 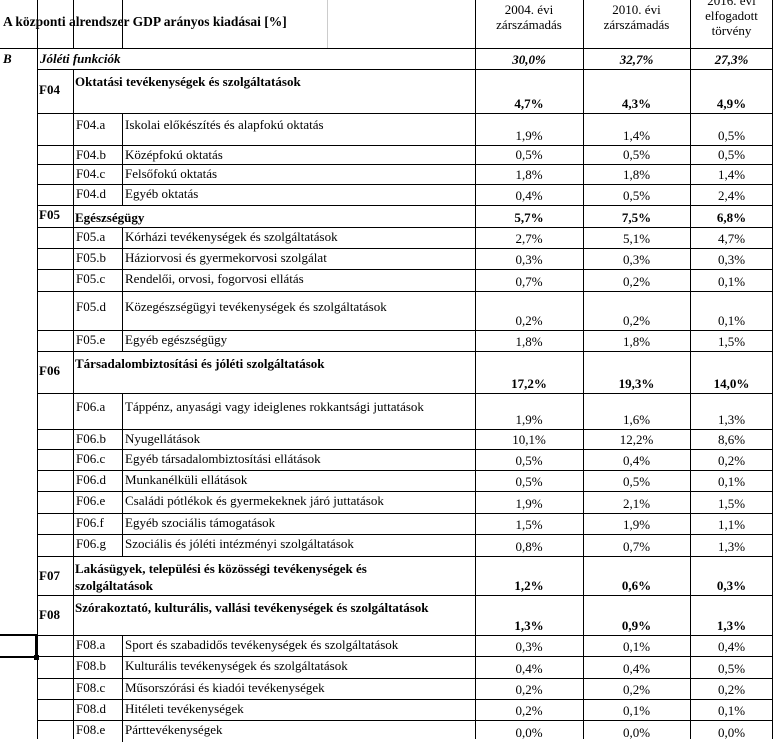 What do you see at coordinates (91, 708) in the screenshot?
I see `row-code: F08.d` at bounding box center [91, 708].